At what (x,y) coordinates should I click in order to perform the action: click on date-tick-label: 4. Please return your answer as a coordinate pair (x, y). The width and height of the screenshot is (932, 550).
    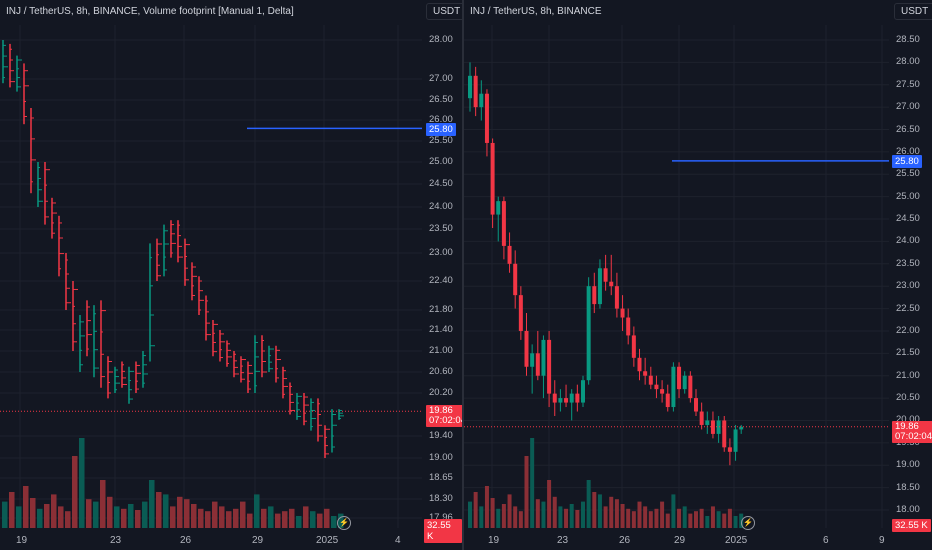
    Looking at the image, I should click on (398, 540).